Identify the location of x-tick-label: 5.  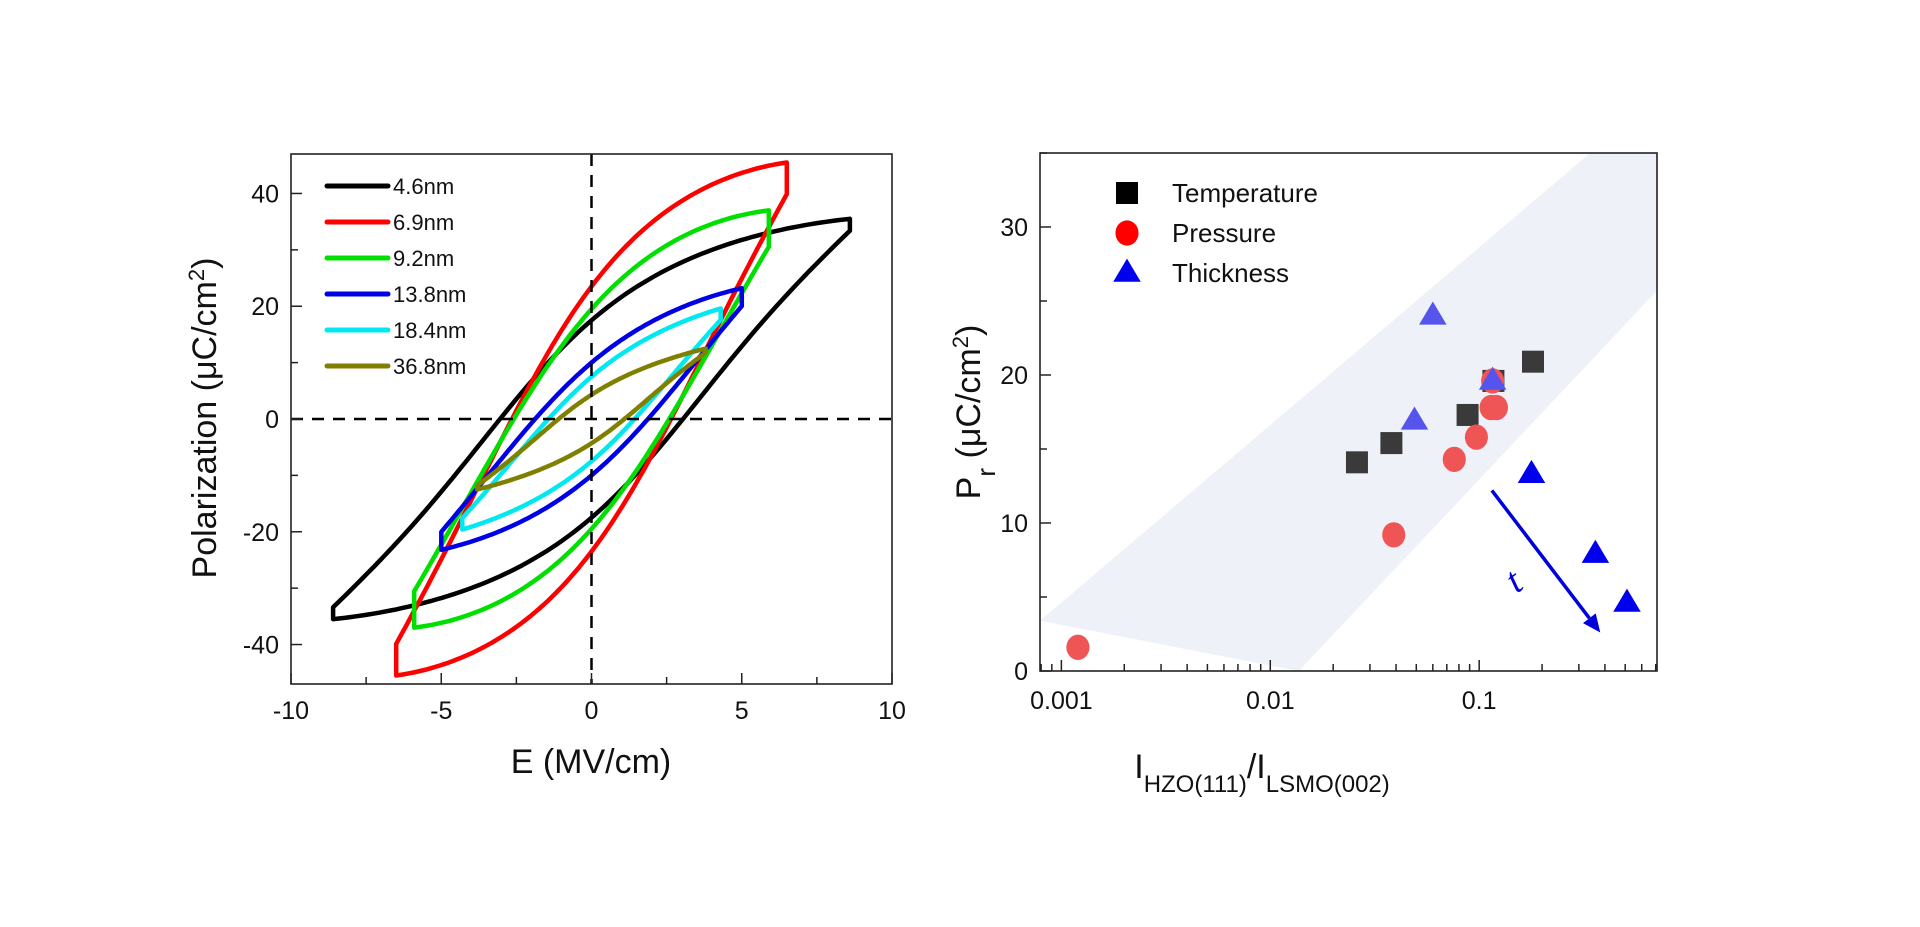
(742, 711).